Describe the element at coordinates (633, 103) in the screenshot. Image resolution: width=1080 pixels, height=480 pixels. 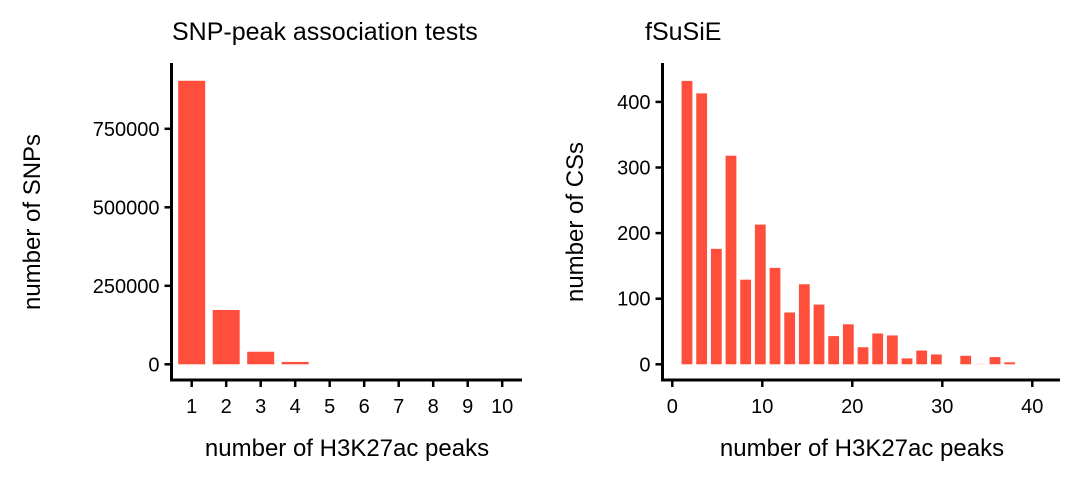
I see `y-tick-label: 400` at that location.